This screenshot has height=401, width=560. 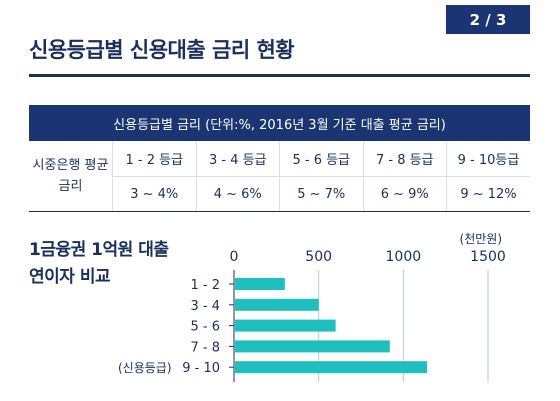 I want to click on category-label: 3 - 4, so click(x=206, y=306).